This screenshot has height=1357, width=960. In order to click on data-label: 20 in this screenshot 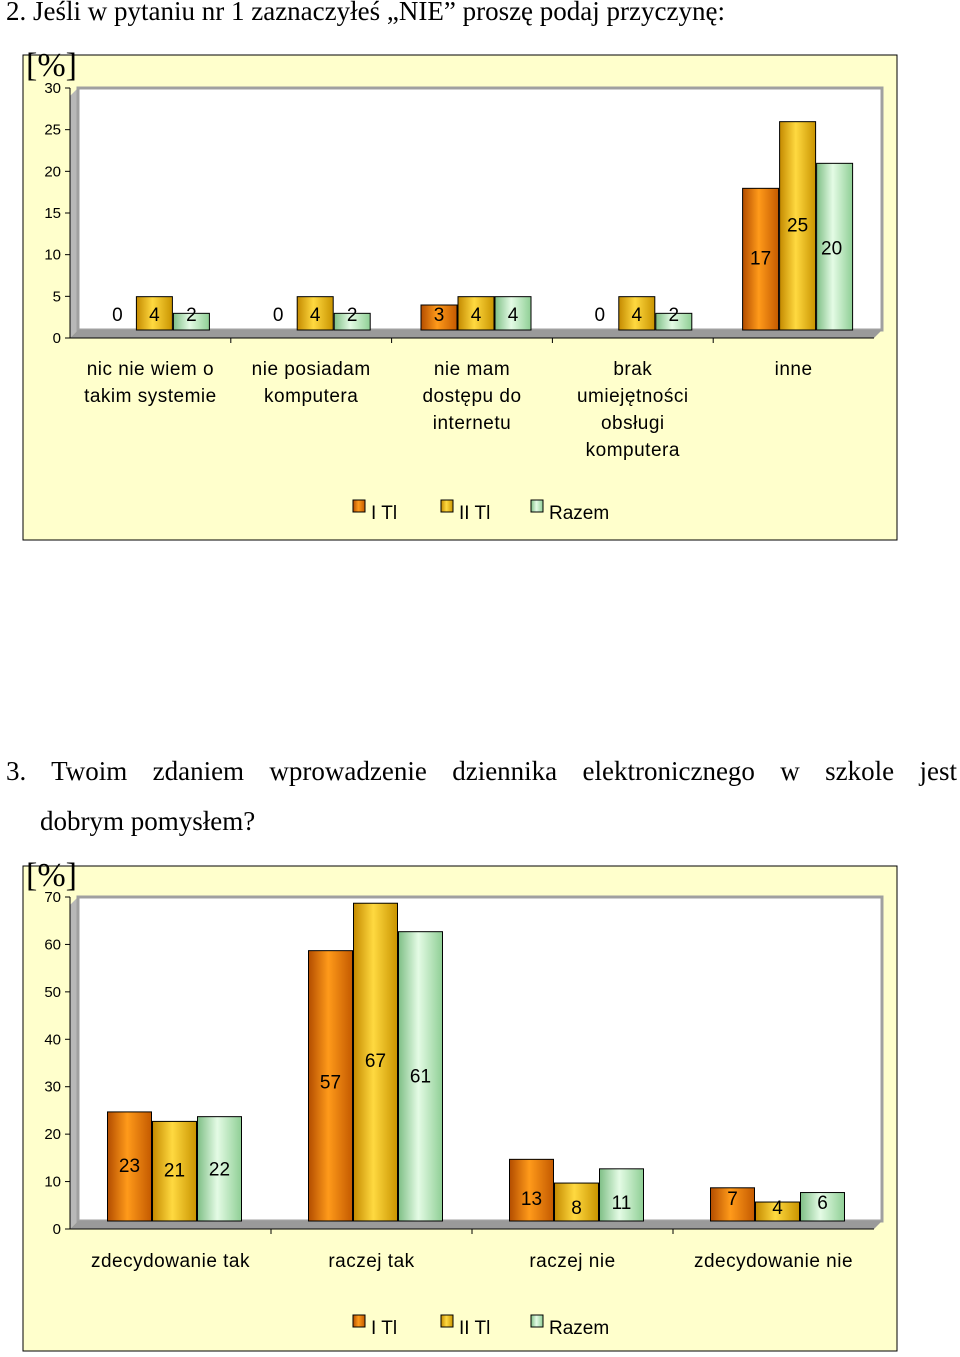, I will do `click(831, 248)`.